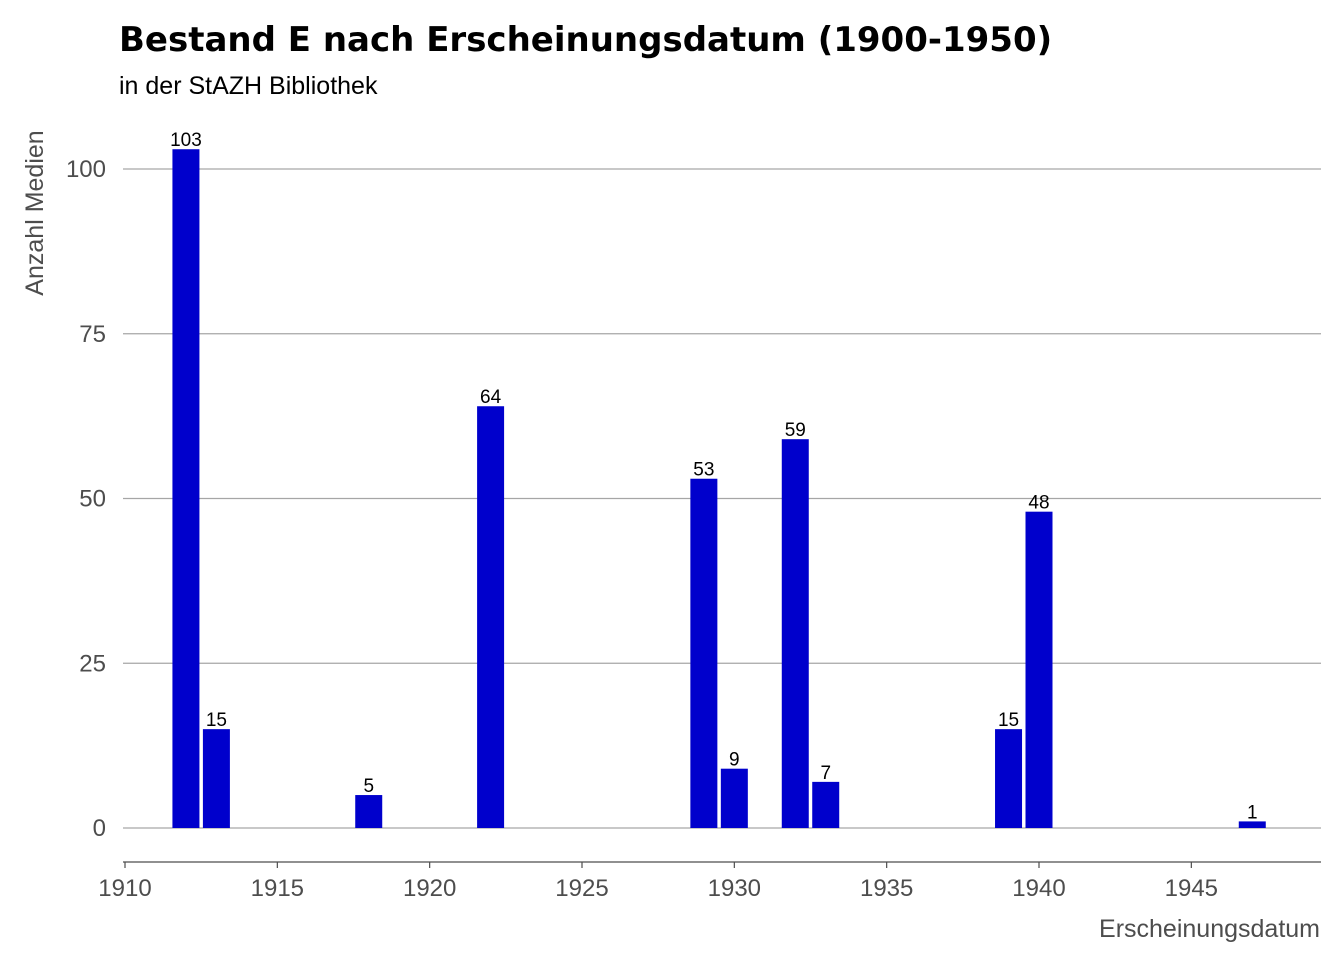 The image size is (1344, 960). What do you see at coordinates (35, 212) in the screenshot?
I see `y-axis-label: Anzahl Medien` at bounding box center [35, 212].